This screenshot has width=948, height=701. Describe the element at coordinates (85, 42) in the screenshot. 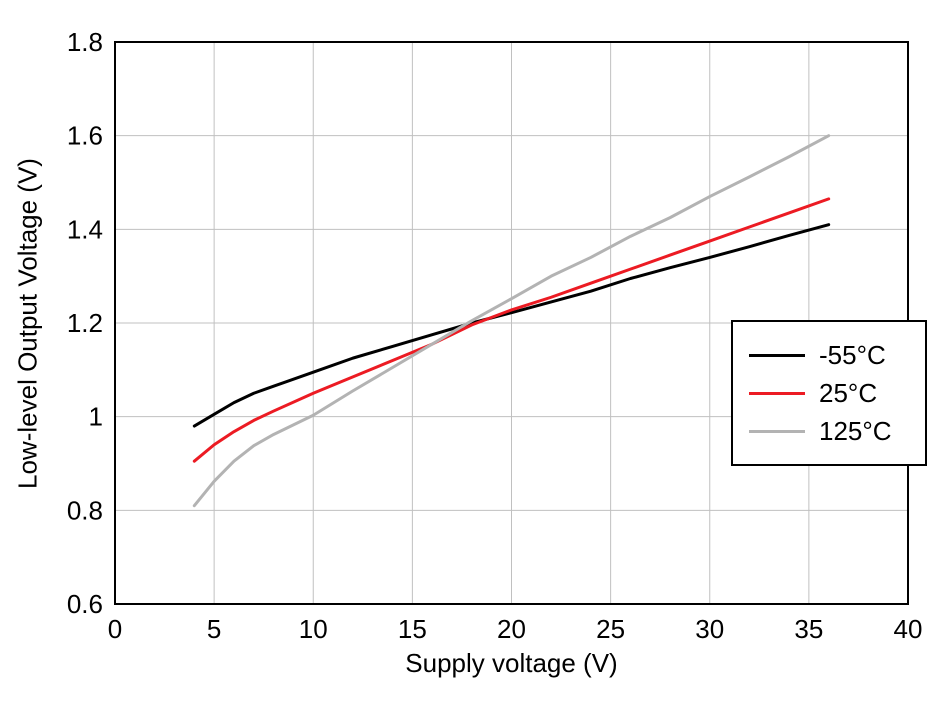

I see `y-tick-label: 1.8` at that location.